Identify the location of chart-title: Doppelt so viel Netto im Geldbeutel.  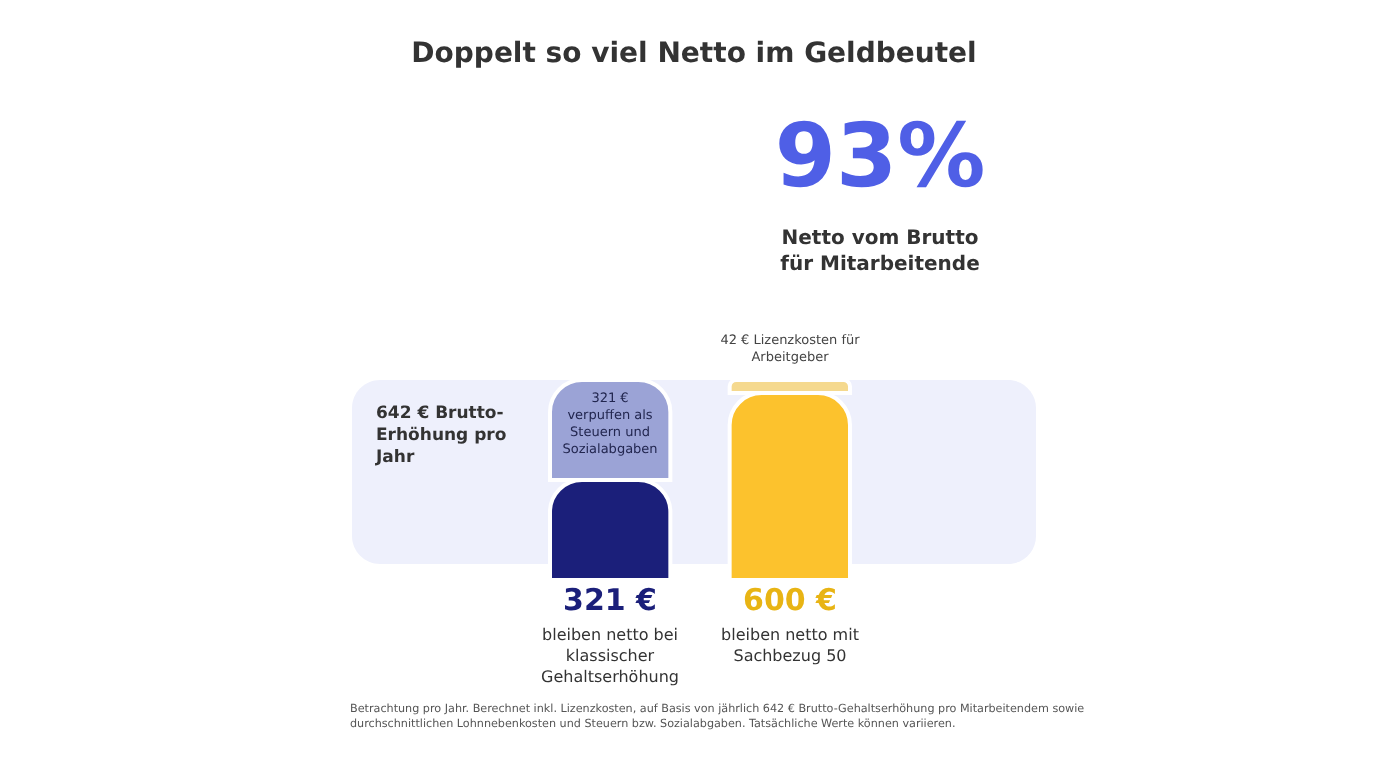
(694, 54).